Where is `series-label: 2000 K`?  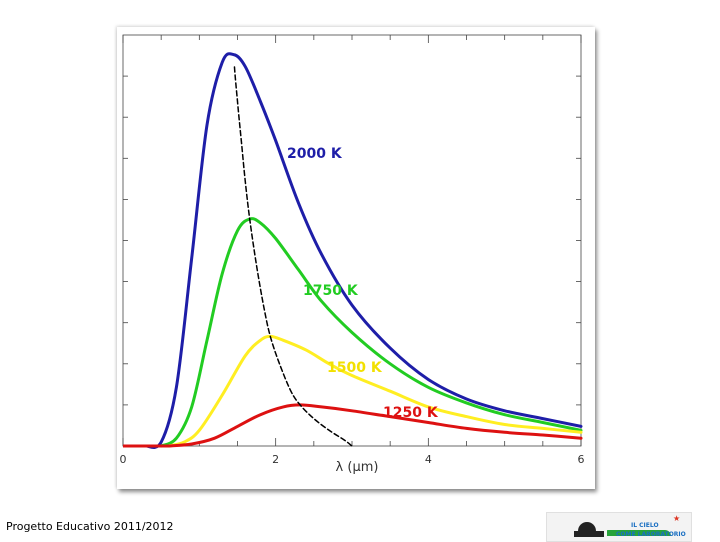 series-label: 2000 K is located at coordinates (315, 154).